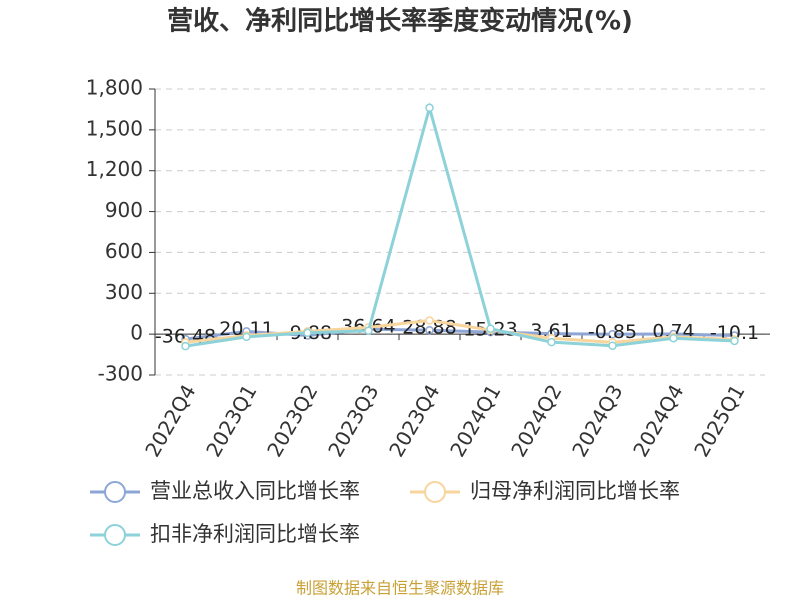 Image resolution: width=800 pixels, height=600 pixels. Describe the element at coordinates (255, 491) in the screenshot. I see `legend-label: 营业总收入同比增长率` at that location.